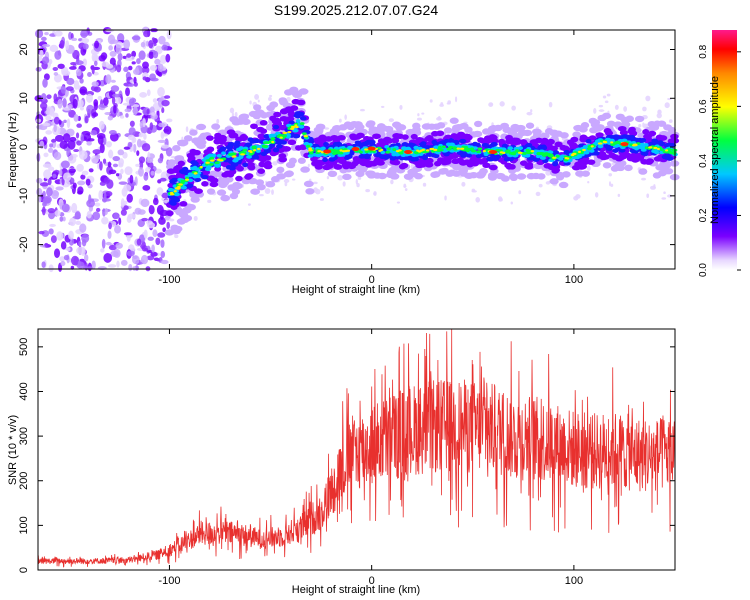  I want to click on x-tick-label: 100, so click(574, 581).